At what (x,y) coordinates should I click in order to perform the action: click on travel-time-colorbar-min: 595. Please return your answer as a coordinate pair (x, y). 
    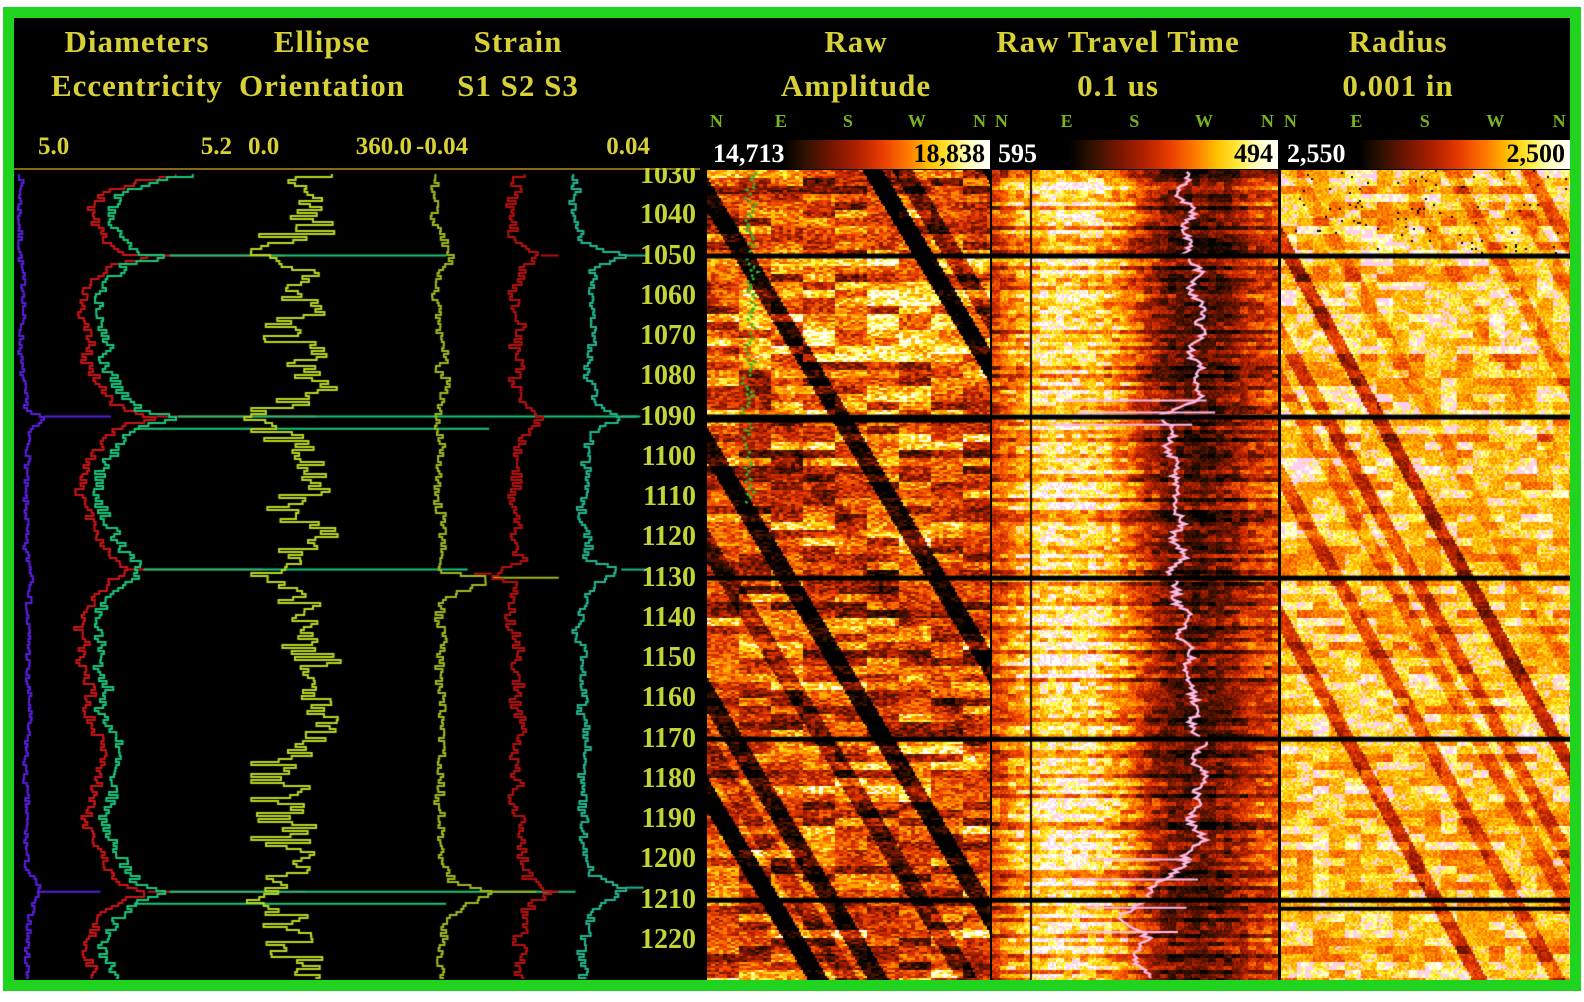
    Looking at the image, I should click on (1017, 153).